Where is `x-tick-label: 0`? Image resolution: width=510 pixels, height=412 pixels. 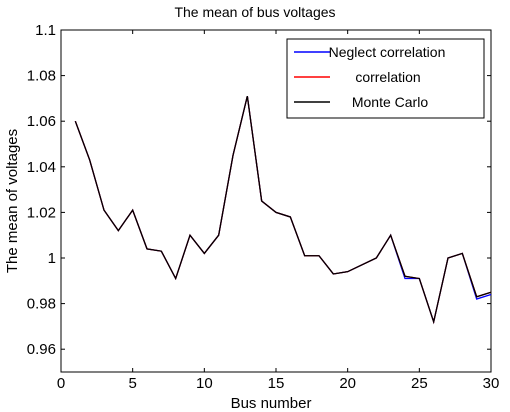 x-tick-label: 0 is located at coordinates (61, 383).